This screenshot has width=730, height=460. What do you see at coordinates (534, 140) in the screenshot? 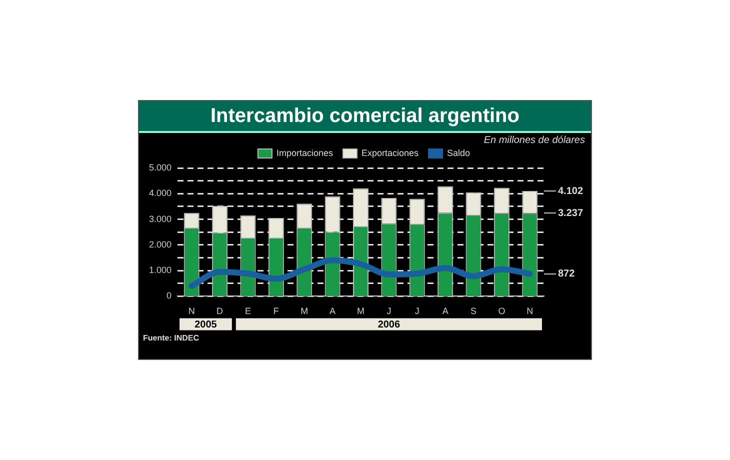
I see `chart-subtitle: En millones de dólares` at bounding box center [534, 140].